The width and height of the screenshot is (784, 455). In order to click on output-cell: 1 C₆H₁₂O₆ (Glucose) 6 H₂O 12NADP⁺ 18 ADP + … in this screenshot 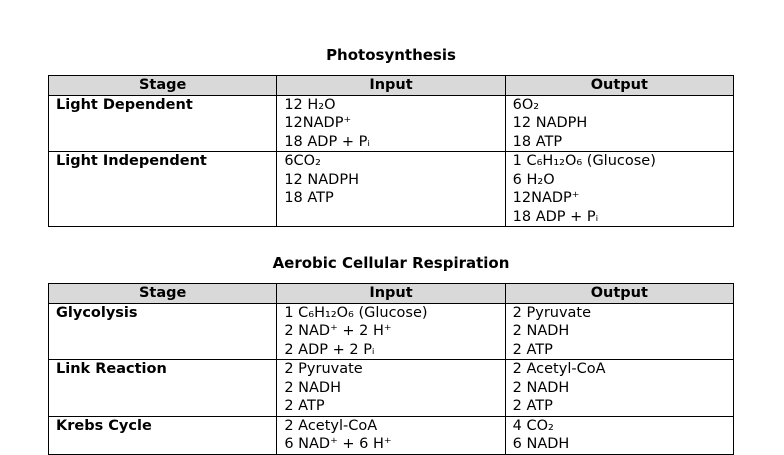, I will do `click(619, 189)`.